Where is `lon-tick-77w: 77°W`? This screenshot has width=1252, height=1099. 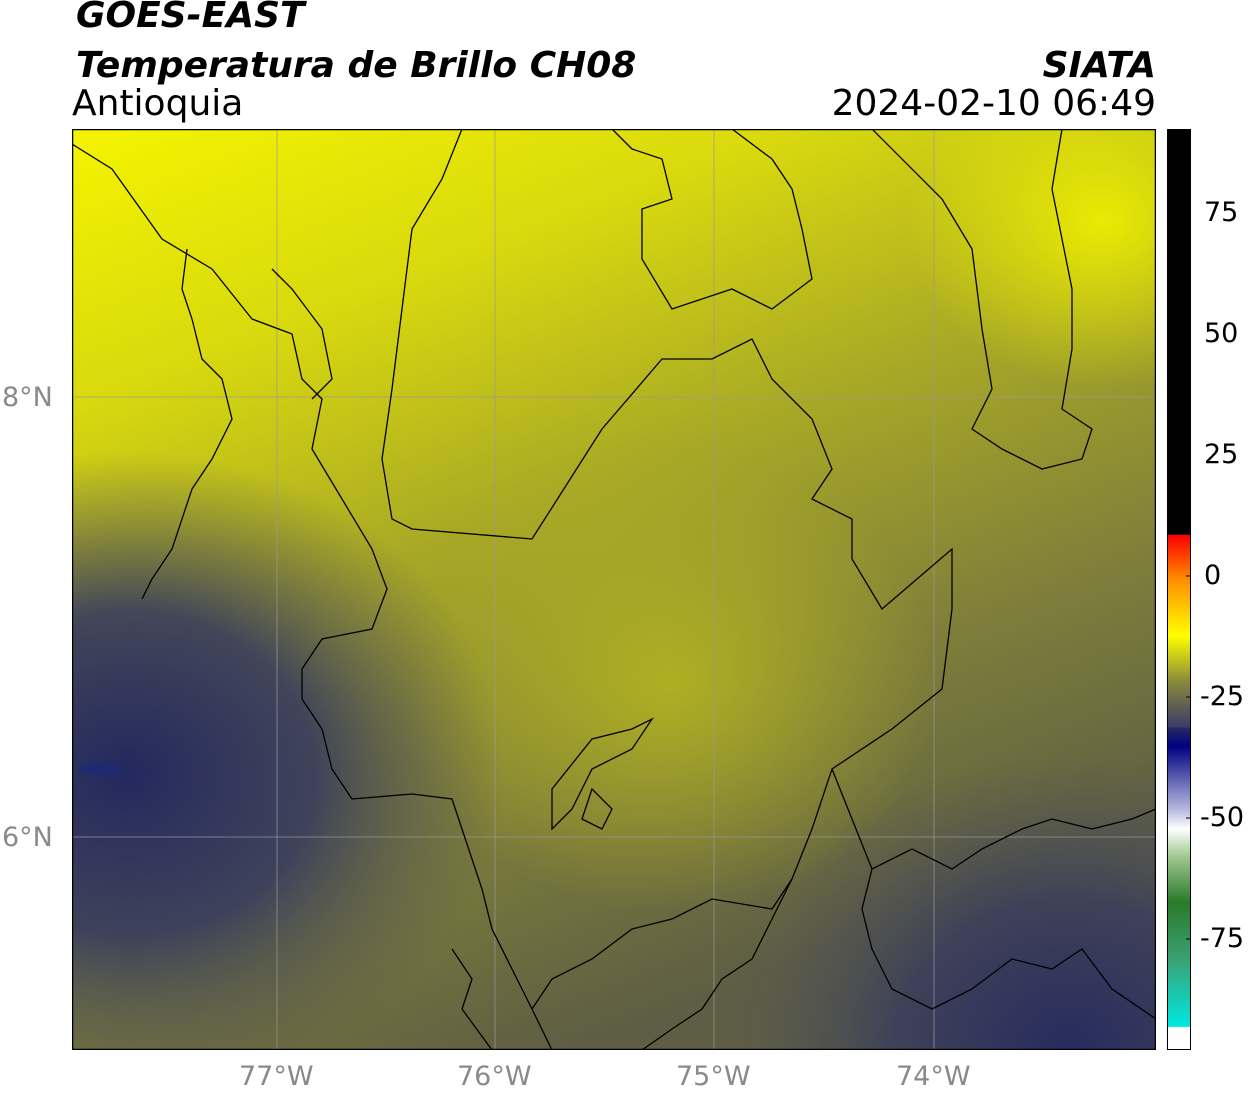
lon-tick-77w: 77°W is located at coordinates (276, 1076).